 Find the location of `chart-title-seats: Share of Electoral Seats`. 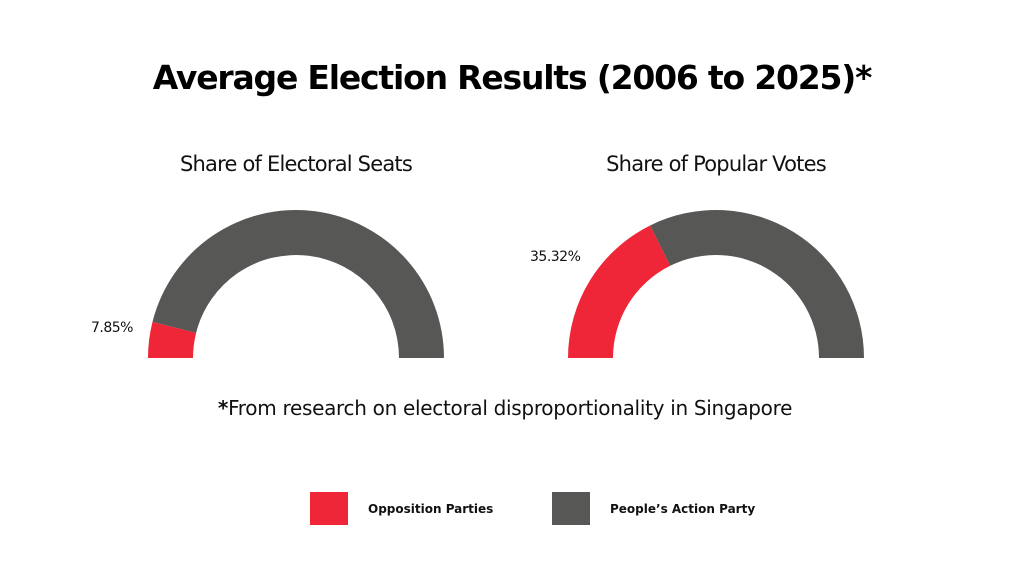

chart-title-seats: Share of Electoral Seats is located at coordinates (296, 164).